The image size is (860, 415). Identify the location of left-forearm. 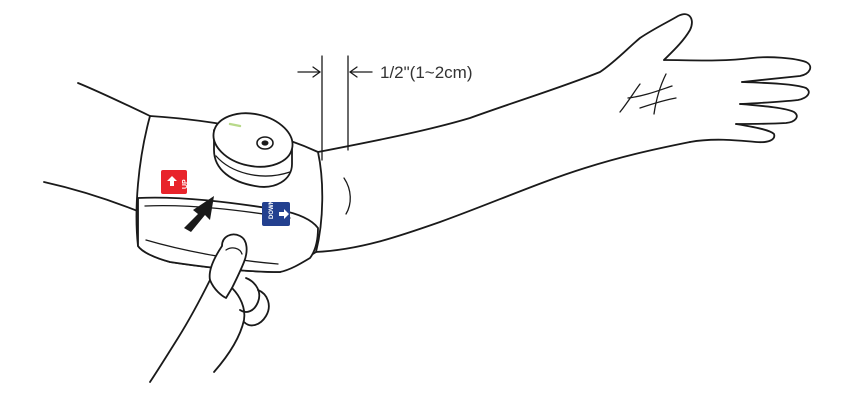
(97, 147).